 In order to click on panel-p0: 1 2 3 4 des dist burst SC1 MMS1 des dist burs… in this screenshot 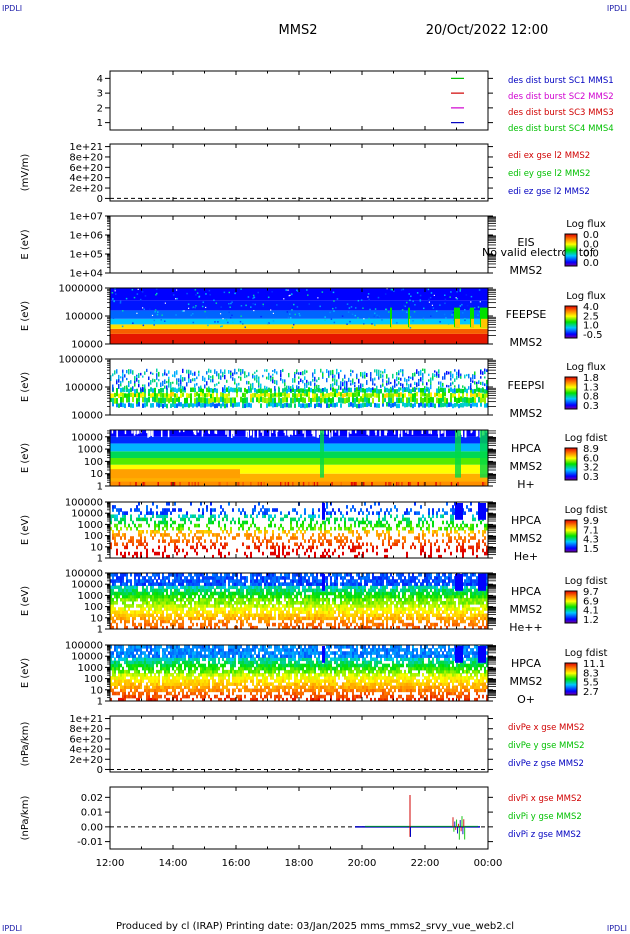, I will do `click(355, 102)`.